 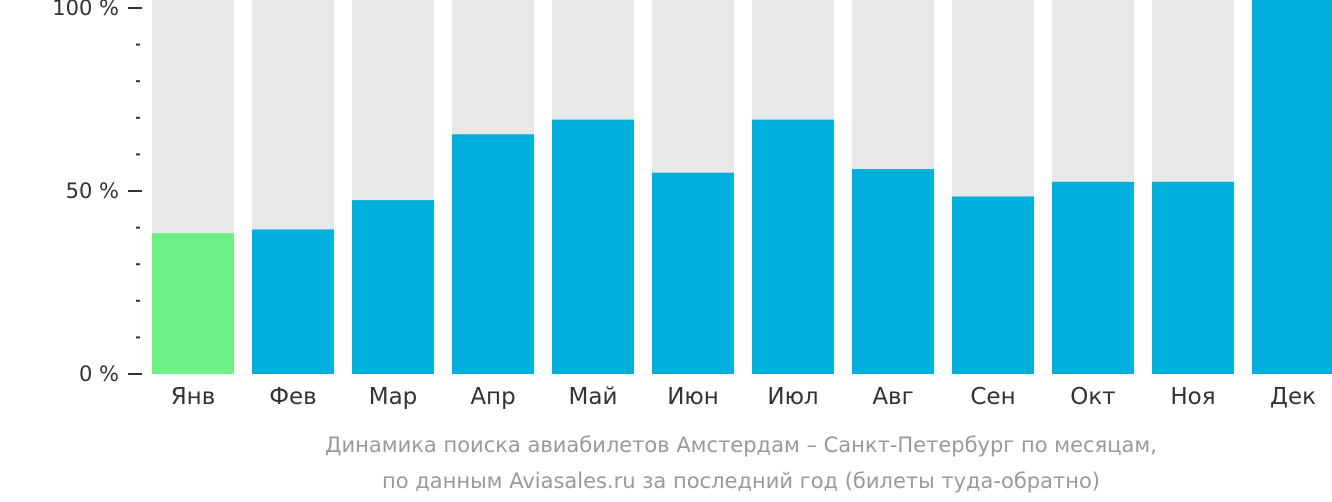 I want to click on x-category-label: Окт, so click(x=1092, y=397).